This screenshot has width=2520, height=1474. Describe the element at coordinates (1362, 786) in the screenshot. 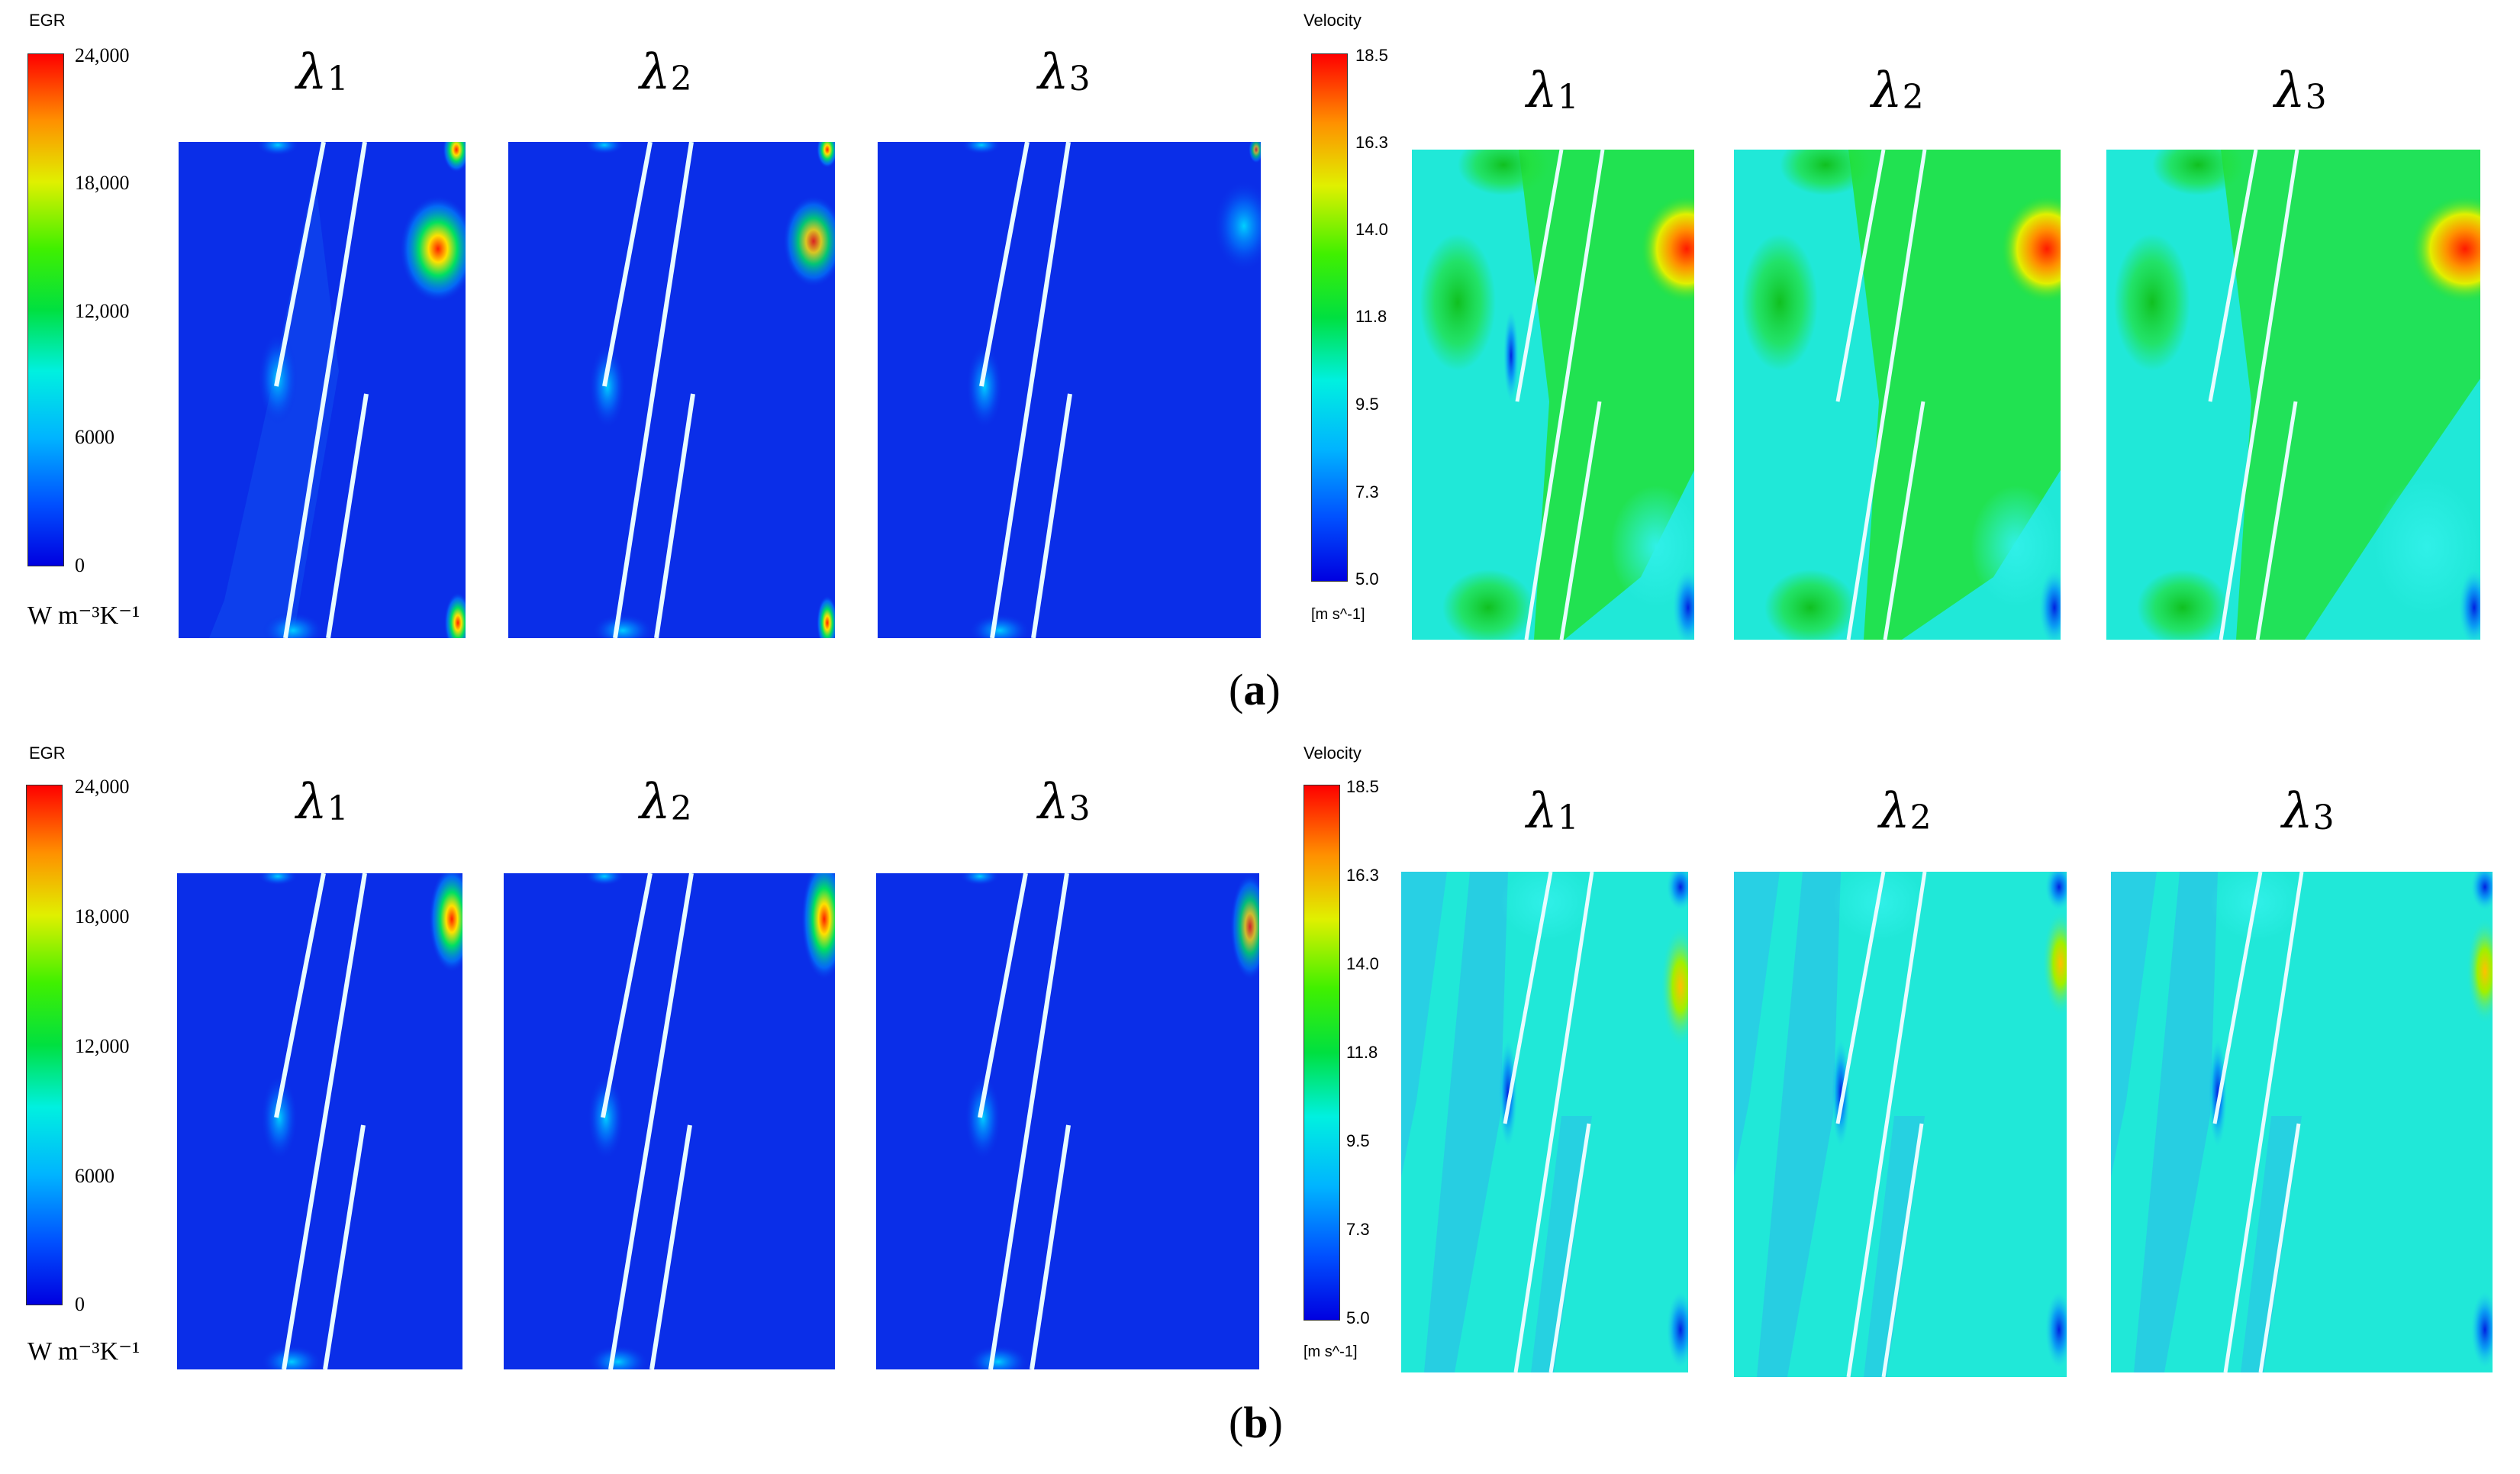

I see `velocity-tick-18.5-b: 18.5` at that location.